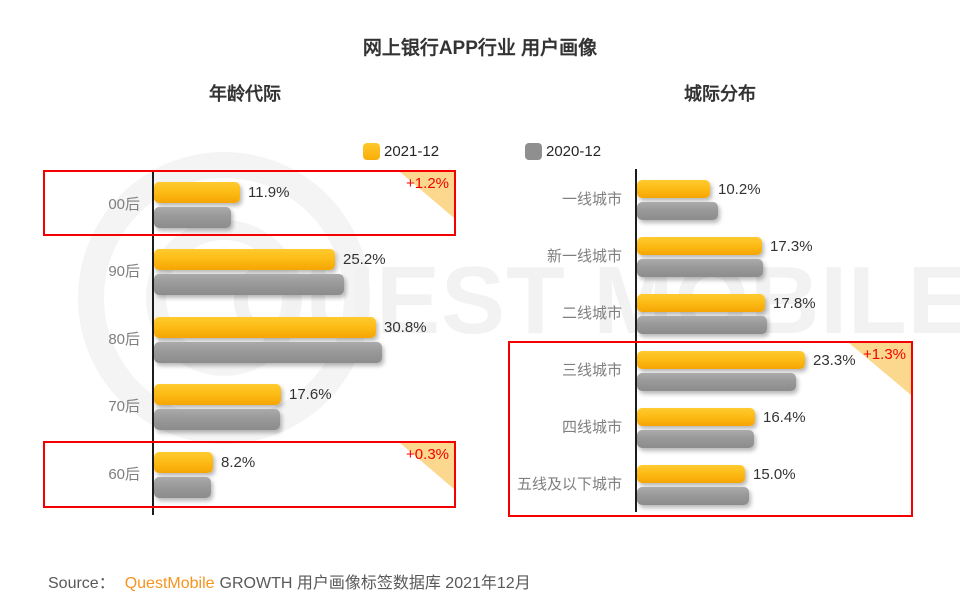 This screenshot has width=960, height=614. Describe the element at coordinates (480, 48) in the screenshot. I see `page-title: 网上银行APP行业 用户画像` at that location.